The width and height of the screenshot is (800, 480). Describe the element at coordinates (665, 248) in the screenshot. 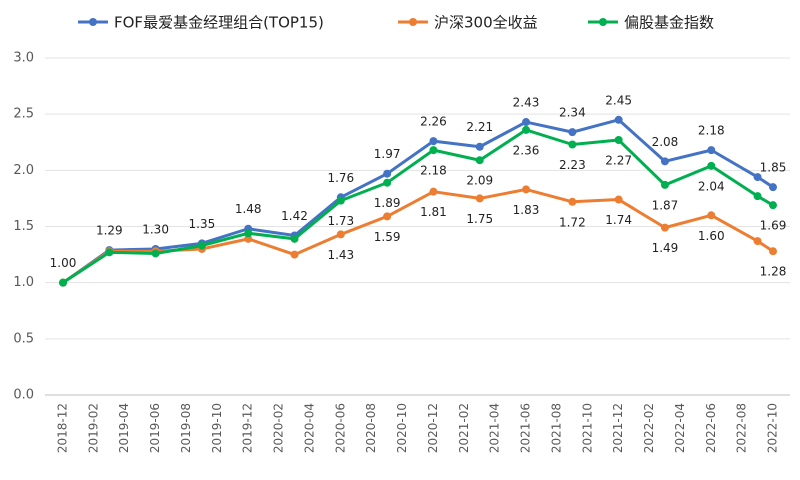

I see `data-label: 1.49` at that location.